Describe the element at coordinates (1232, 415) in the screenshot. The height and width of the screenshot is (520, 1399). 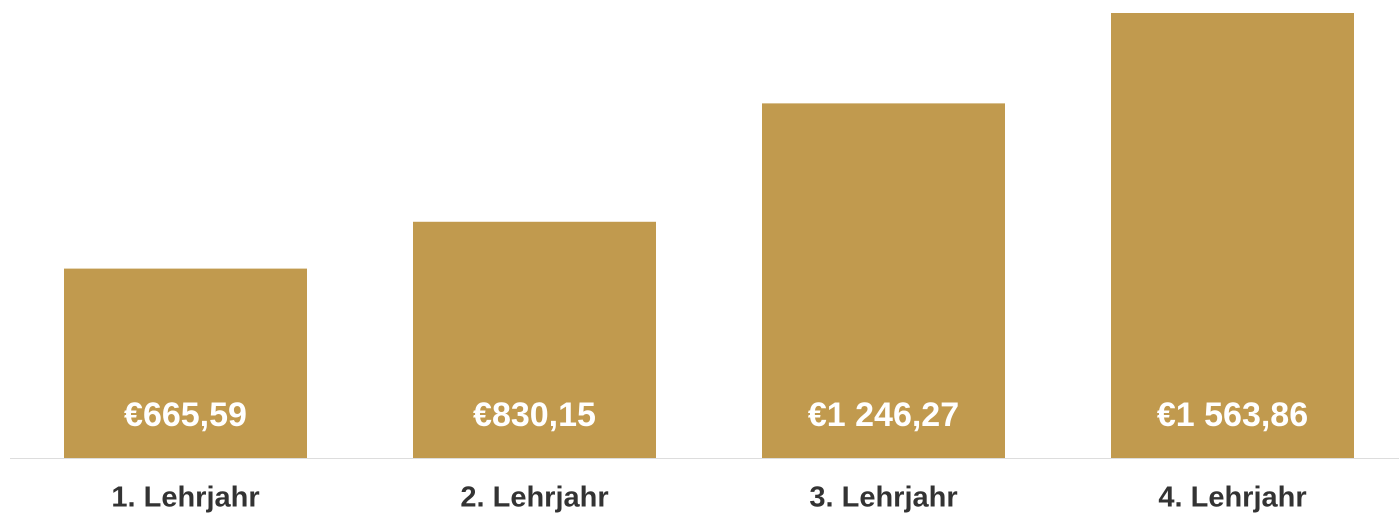
I see `value-label: €1 563,86` at that location.